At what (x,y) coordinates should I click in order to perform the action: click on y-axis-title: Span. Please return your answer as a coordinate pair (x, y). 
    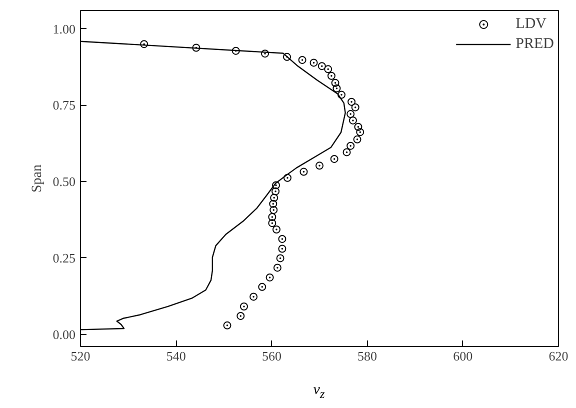
    Looking at the image, I should click on (37, 178).